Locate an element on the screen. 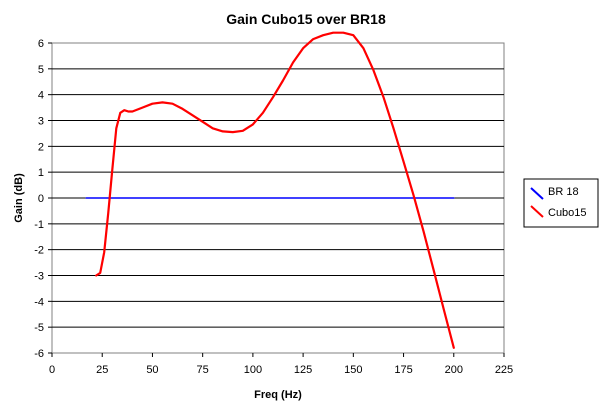 The image size is (610, 410). x-tick-label: 125 is located at coordinates (303, 370).